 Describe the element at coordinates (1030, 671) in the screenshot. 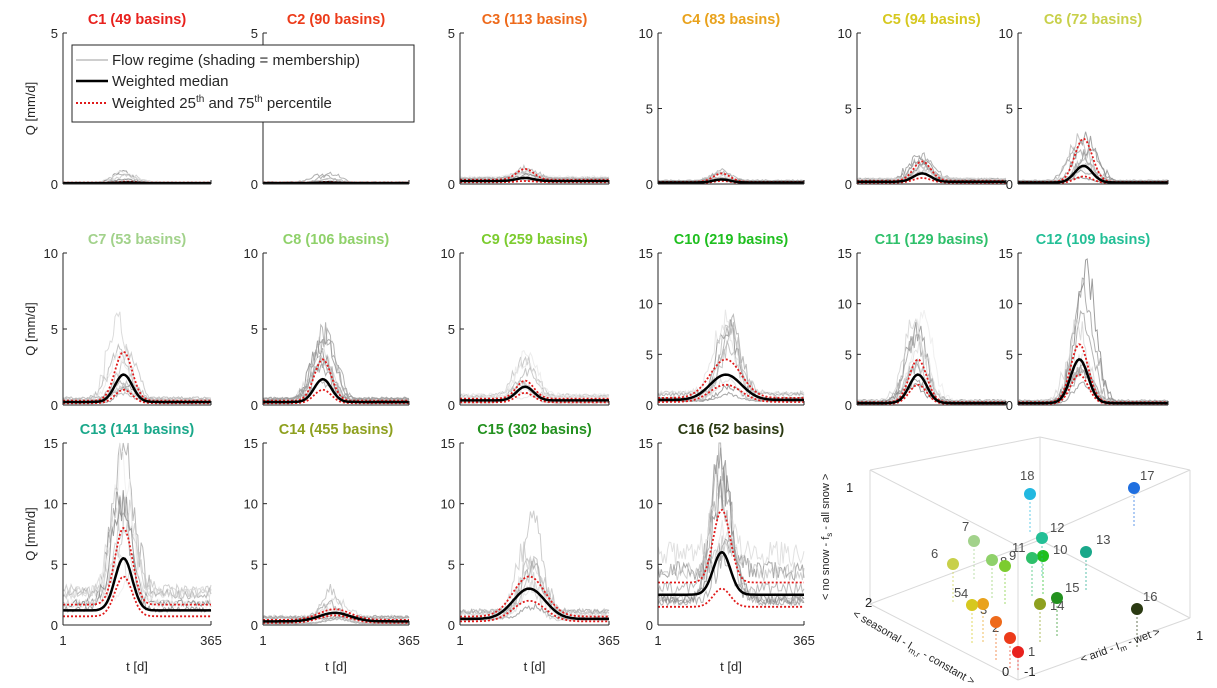

I see `inset-tick-x-left: -1` at that location.